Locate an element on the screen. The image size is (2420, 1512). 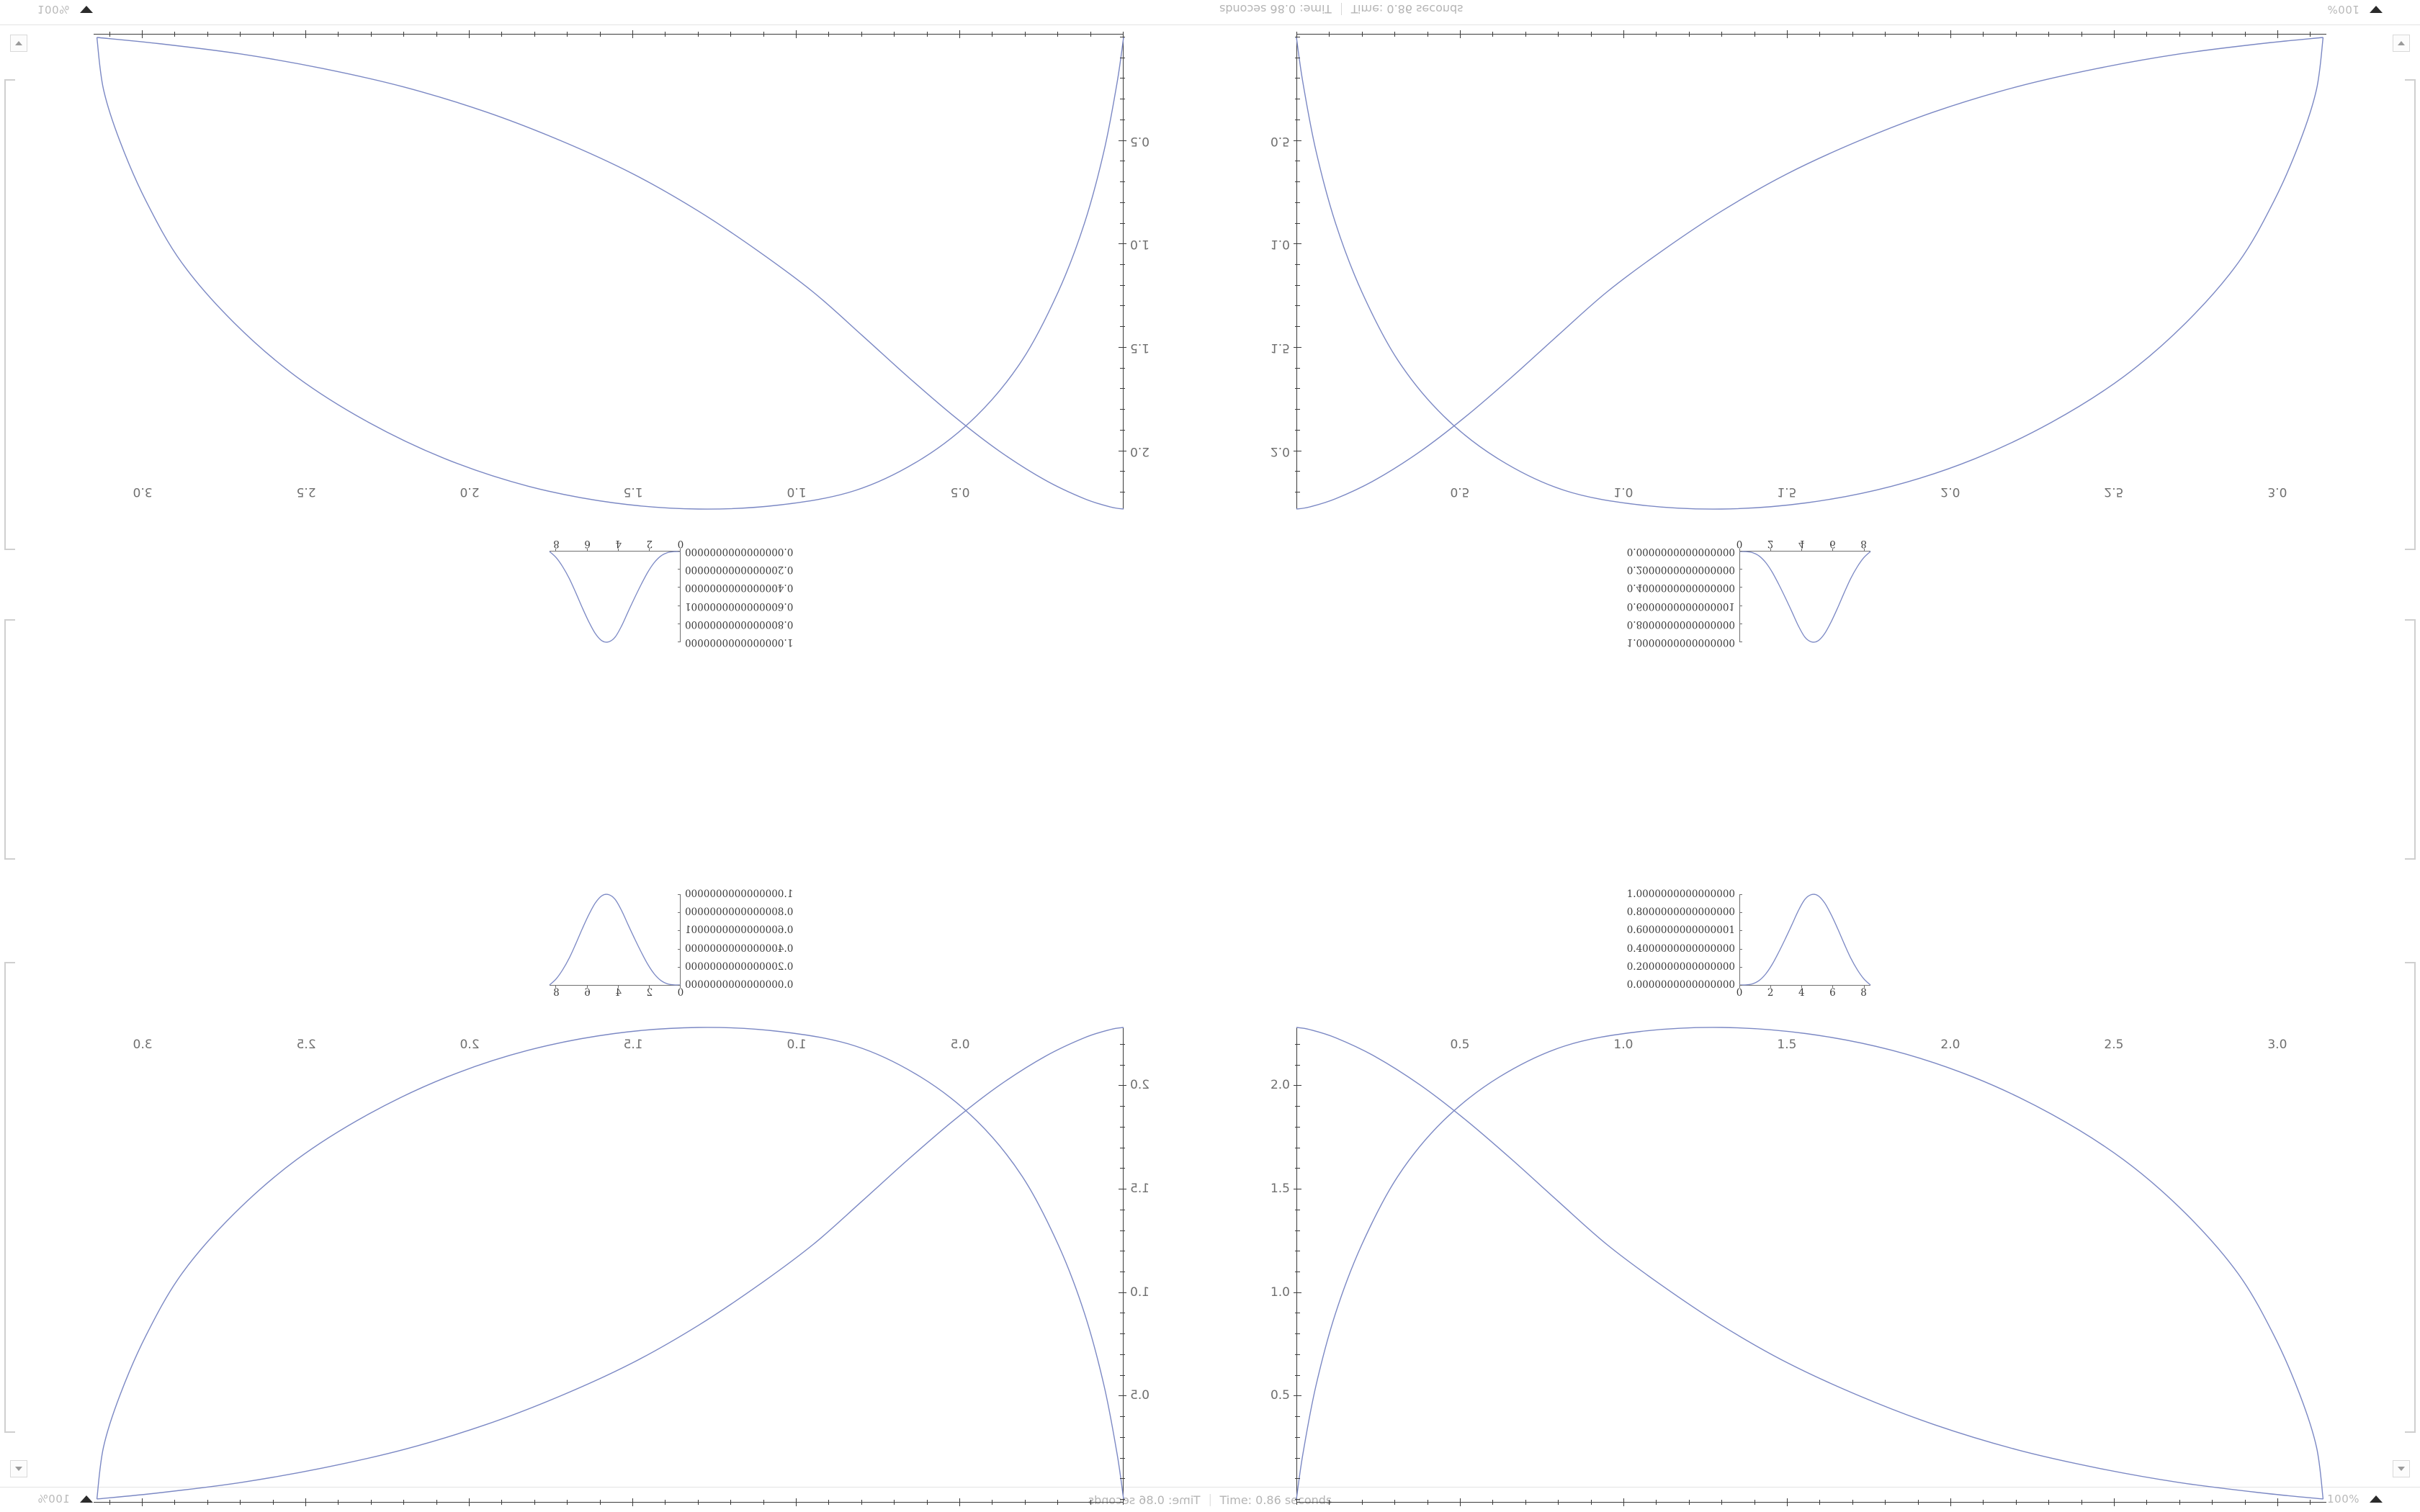
curvature-return-path is located at coordinates (610, 1263).